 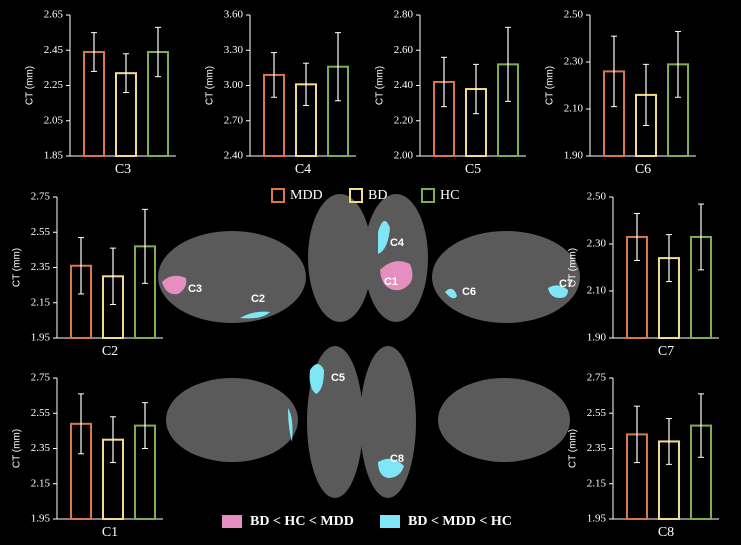 I want to click on brain-top-left, so click(x=340, y=258).